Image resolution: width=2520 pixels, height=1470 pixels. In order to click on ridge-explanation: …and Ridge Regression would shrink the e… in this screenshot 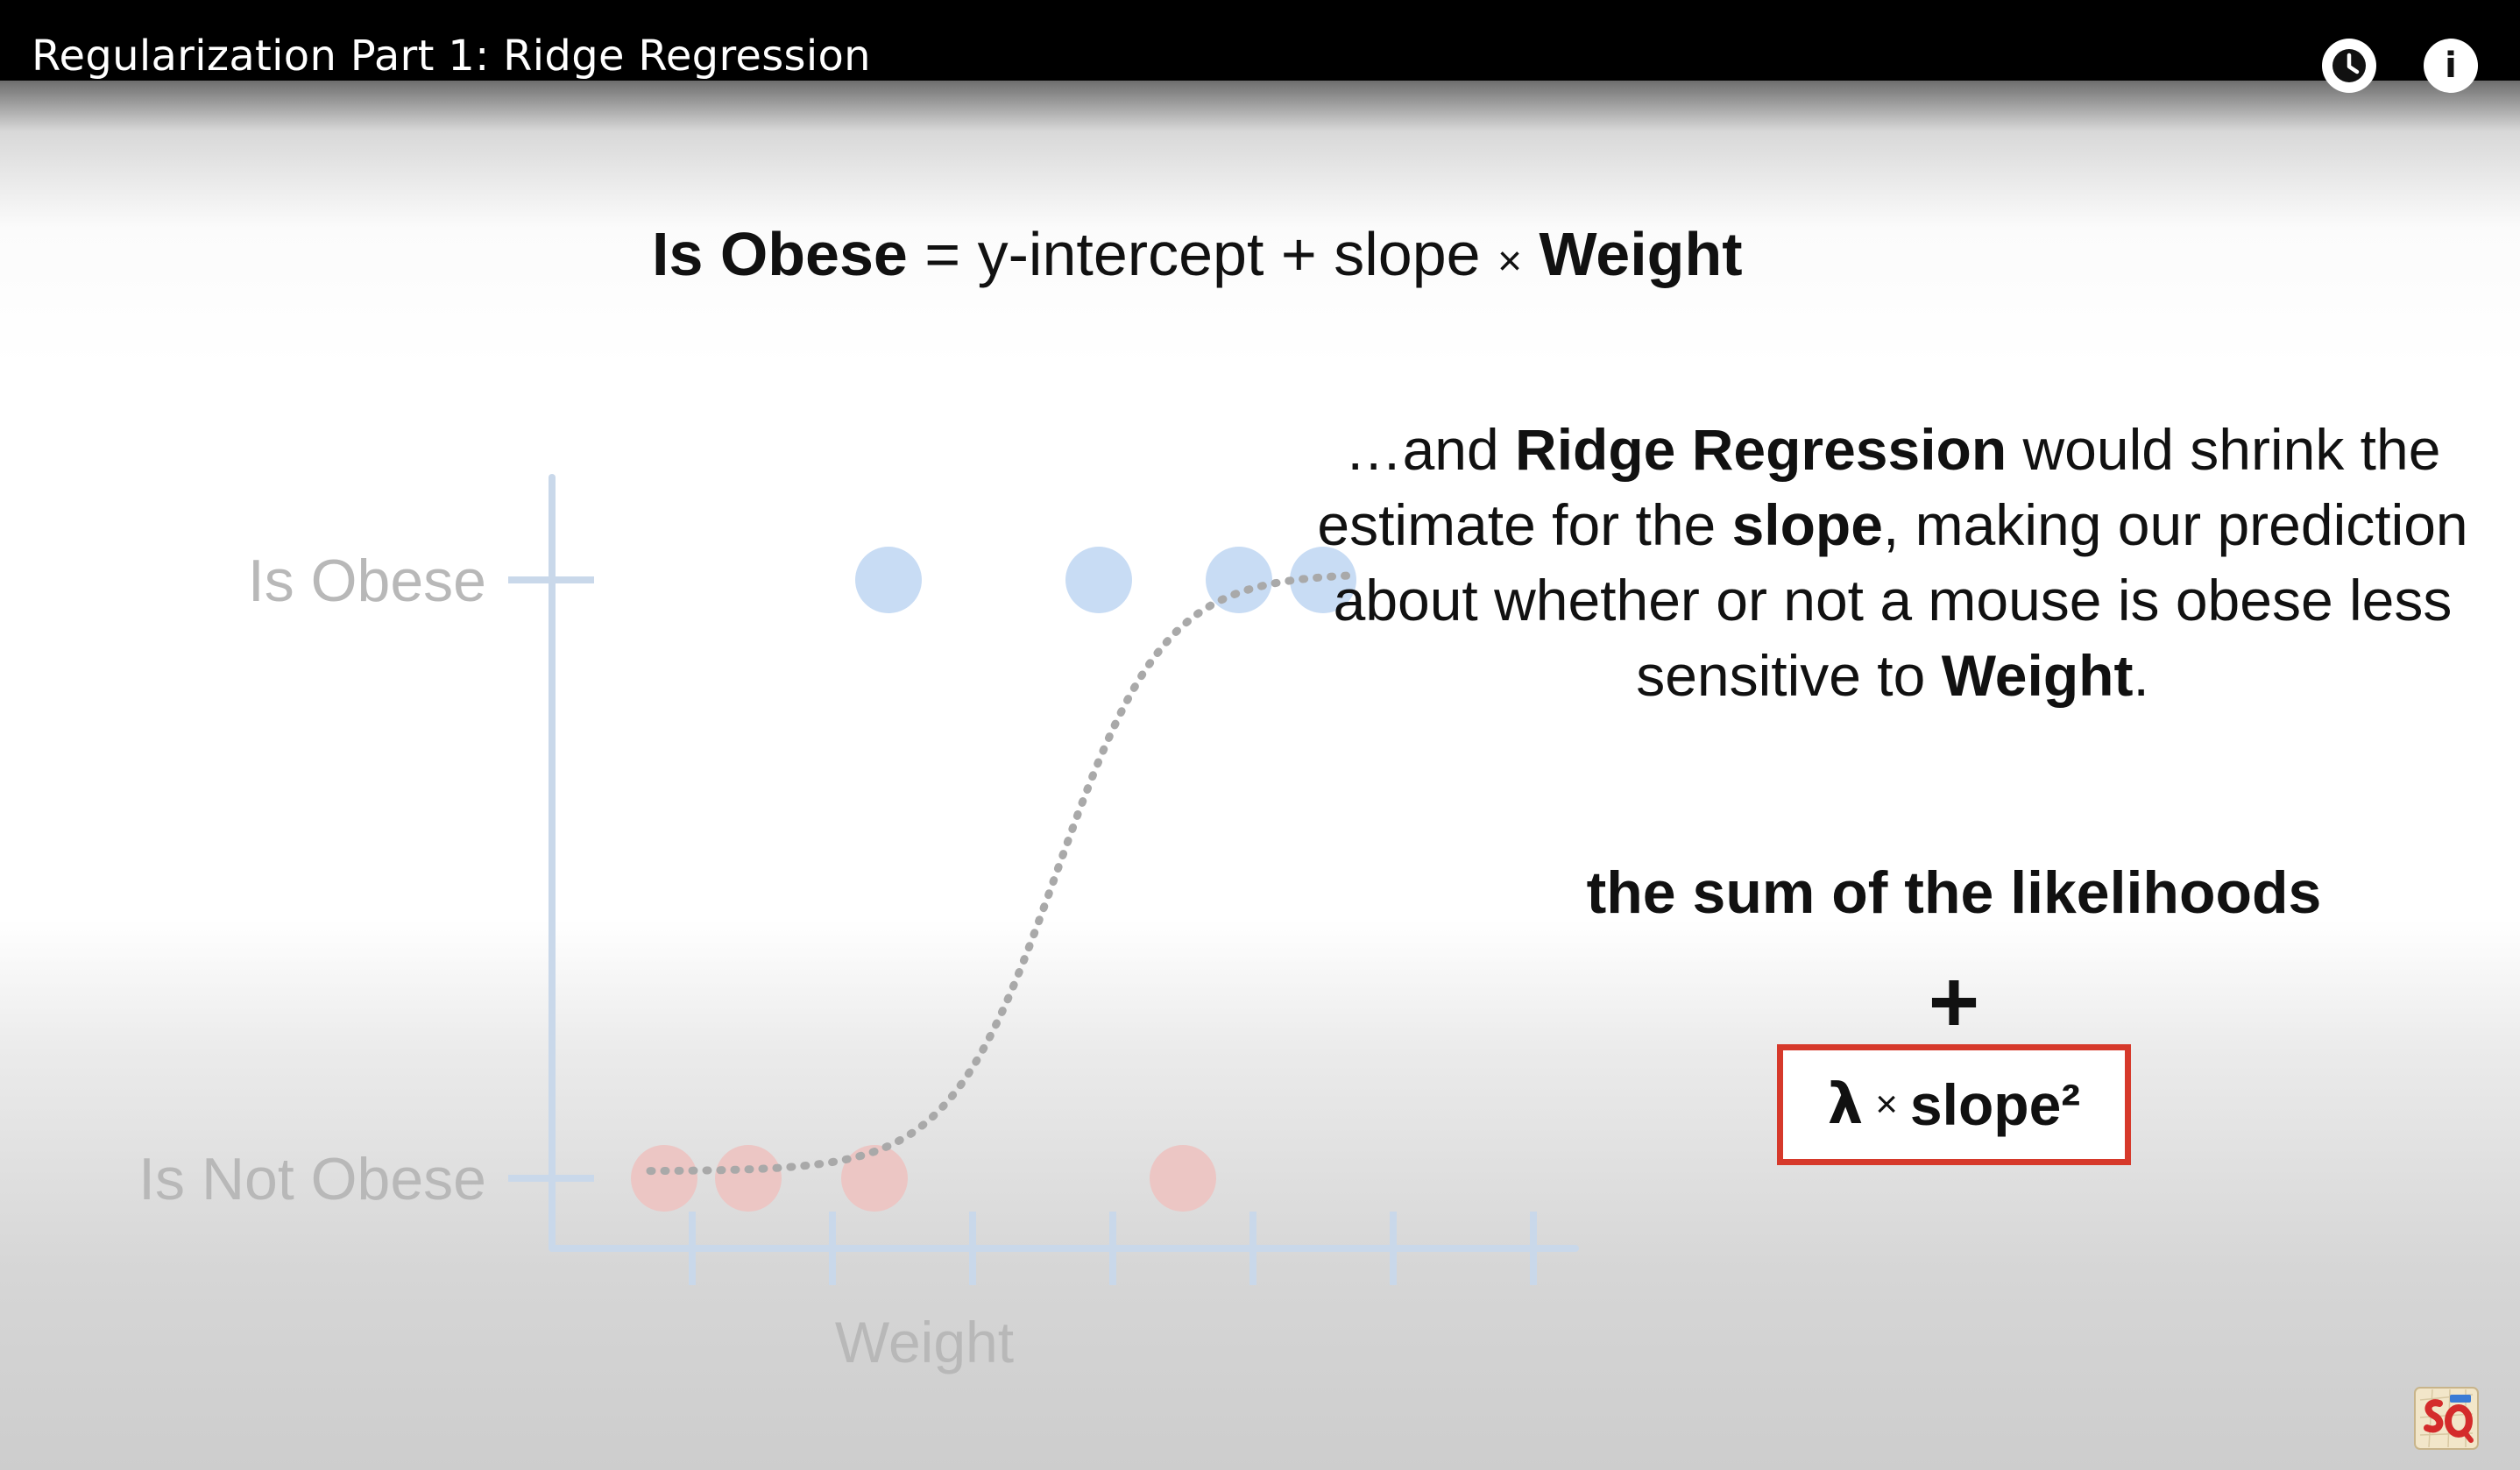, I will do `click(1892, 563)`.